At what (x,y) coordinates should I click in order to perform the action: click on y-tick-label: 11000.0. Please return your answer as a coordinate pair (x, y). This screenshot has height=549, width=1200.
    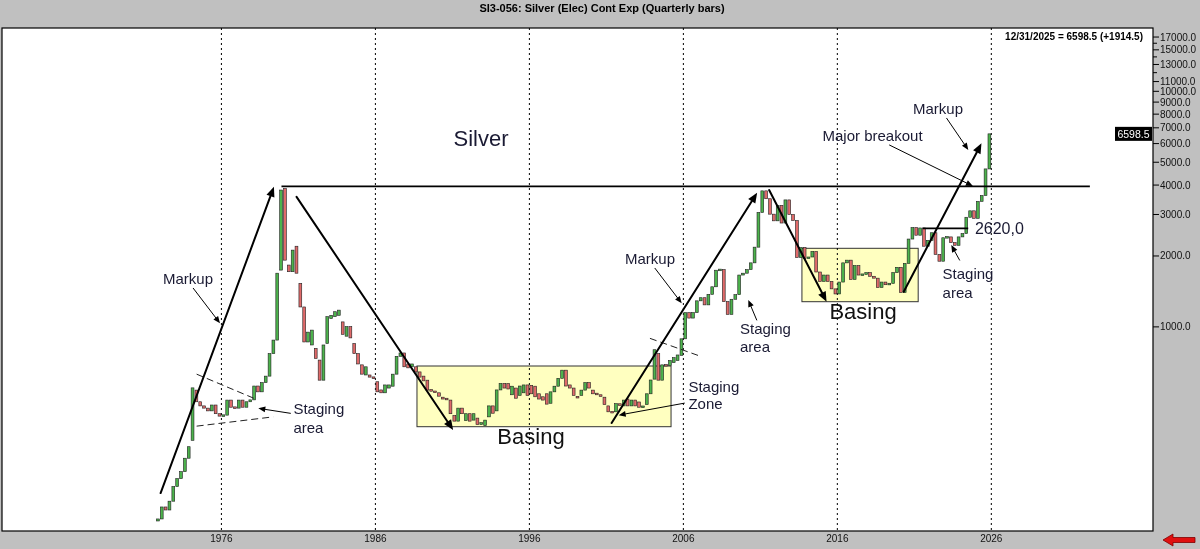
    Looking at the image, I should click on (1178, 82).